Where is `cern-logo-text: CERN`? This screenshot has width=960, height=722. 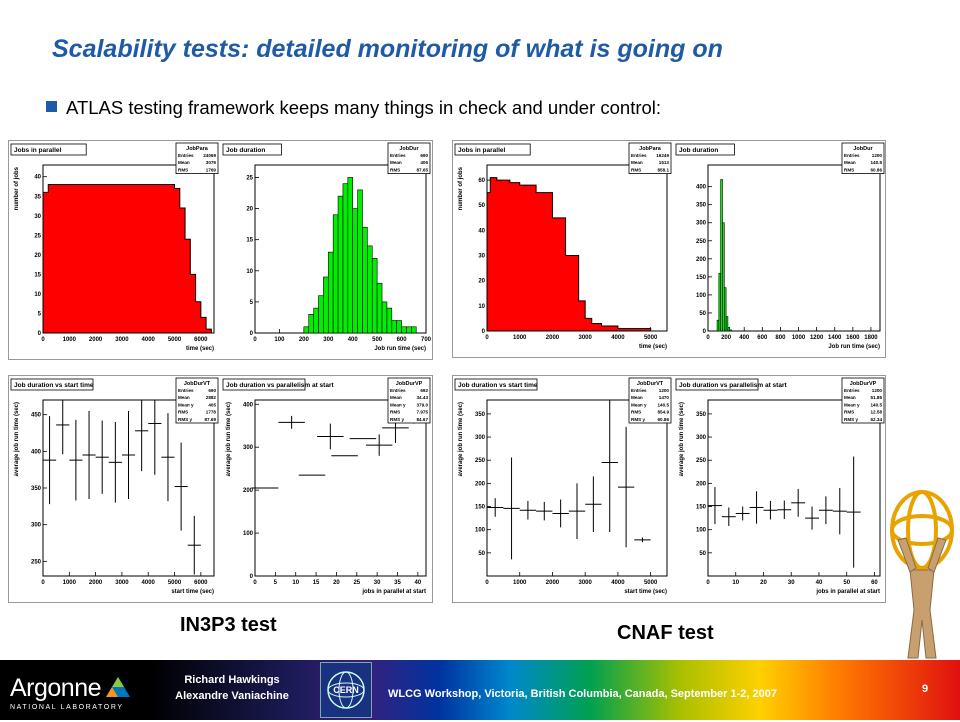
cern-logo-text: CERN is located at coordinates (346, 690).